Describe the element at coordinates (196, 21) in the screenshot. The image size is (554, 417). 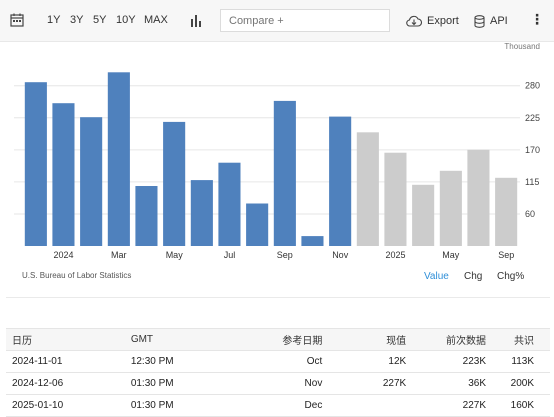
I see `chart-type-icon` at that location.